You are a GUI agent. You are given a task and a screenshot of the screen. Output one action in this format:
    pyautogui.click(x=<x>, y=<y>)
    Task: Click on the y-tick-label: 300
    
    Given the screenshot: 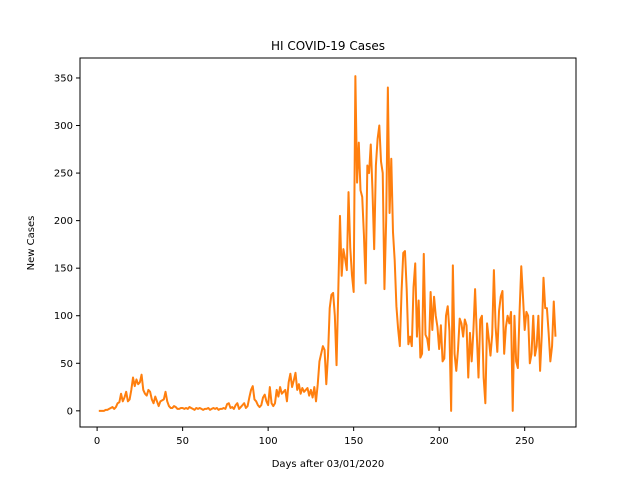 What is the action you would take?
    pyautogui.click(x=63, y=126)
    